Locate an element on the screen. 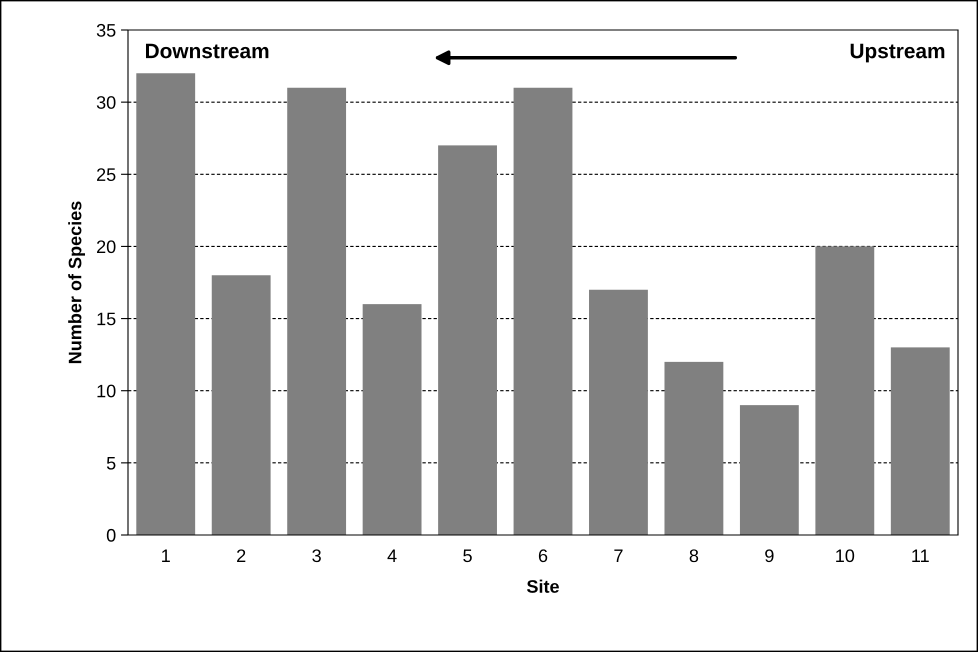  y-tick-label: 10 is located at coordinates (106, 391).